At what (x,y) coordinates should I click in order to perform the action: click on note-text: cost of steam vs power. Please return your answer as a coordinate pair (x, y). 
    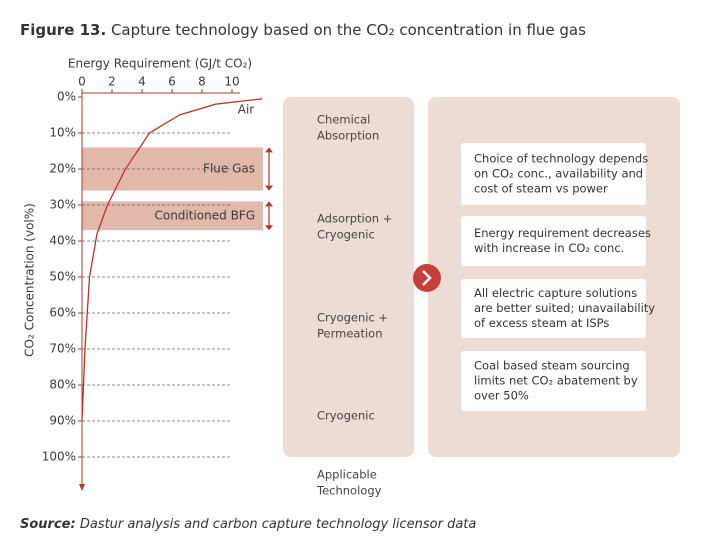
    Looking at the image, I should click on (541, 189).